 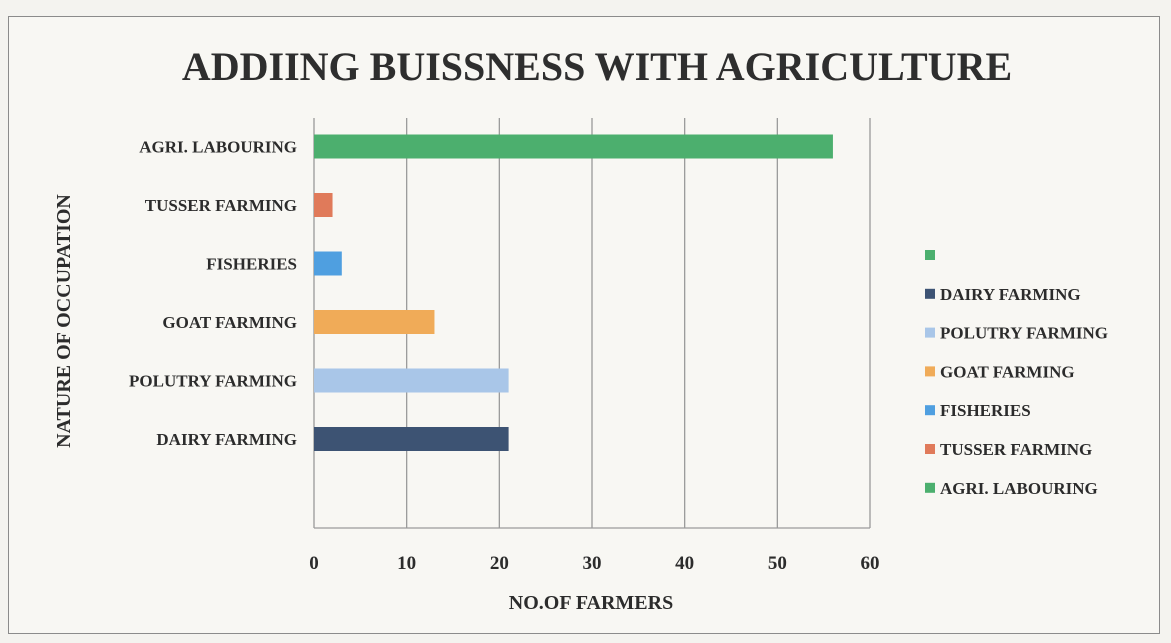 I want to click on category-label: POLUTRY FARMING, so click(x=213, y=381).